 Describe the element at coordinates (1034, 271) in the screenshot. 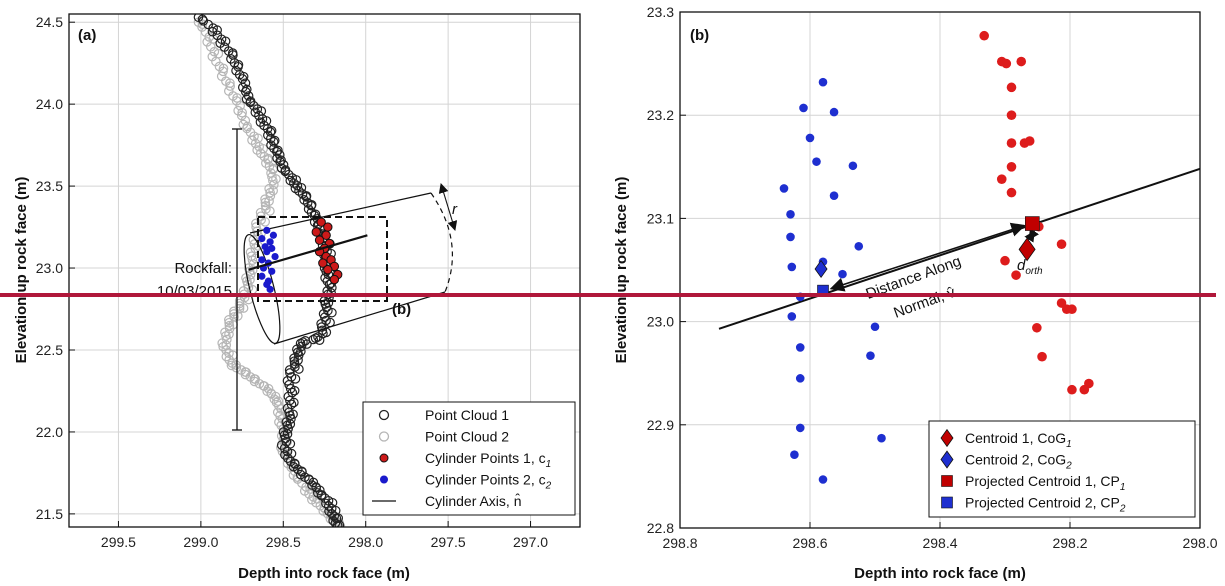

I see `d-orth-subscript: orth` at that location.